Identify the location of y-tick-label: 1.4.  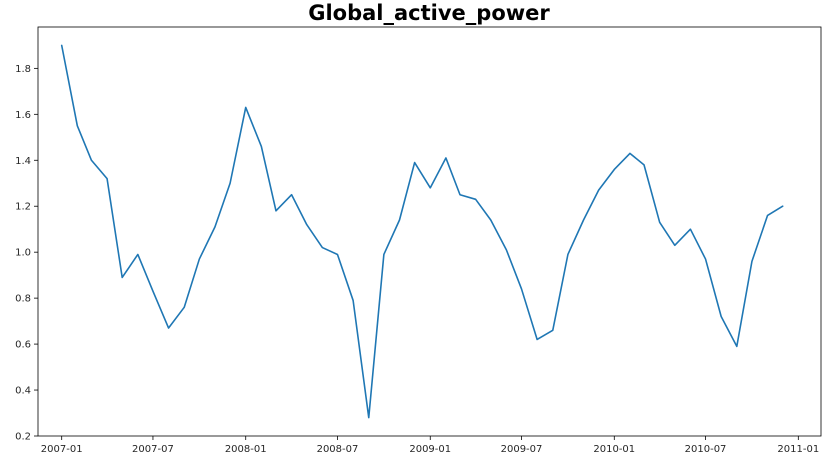
(23, 161).